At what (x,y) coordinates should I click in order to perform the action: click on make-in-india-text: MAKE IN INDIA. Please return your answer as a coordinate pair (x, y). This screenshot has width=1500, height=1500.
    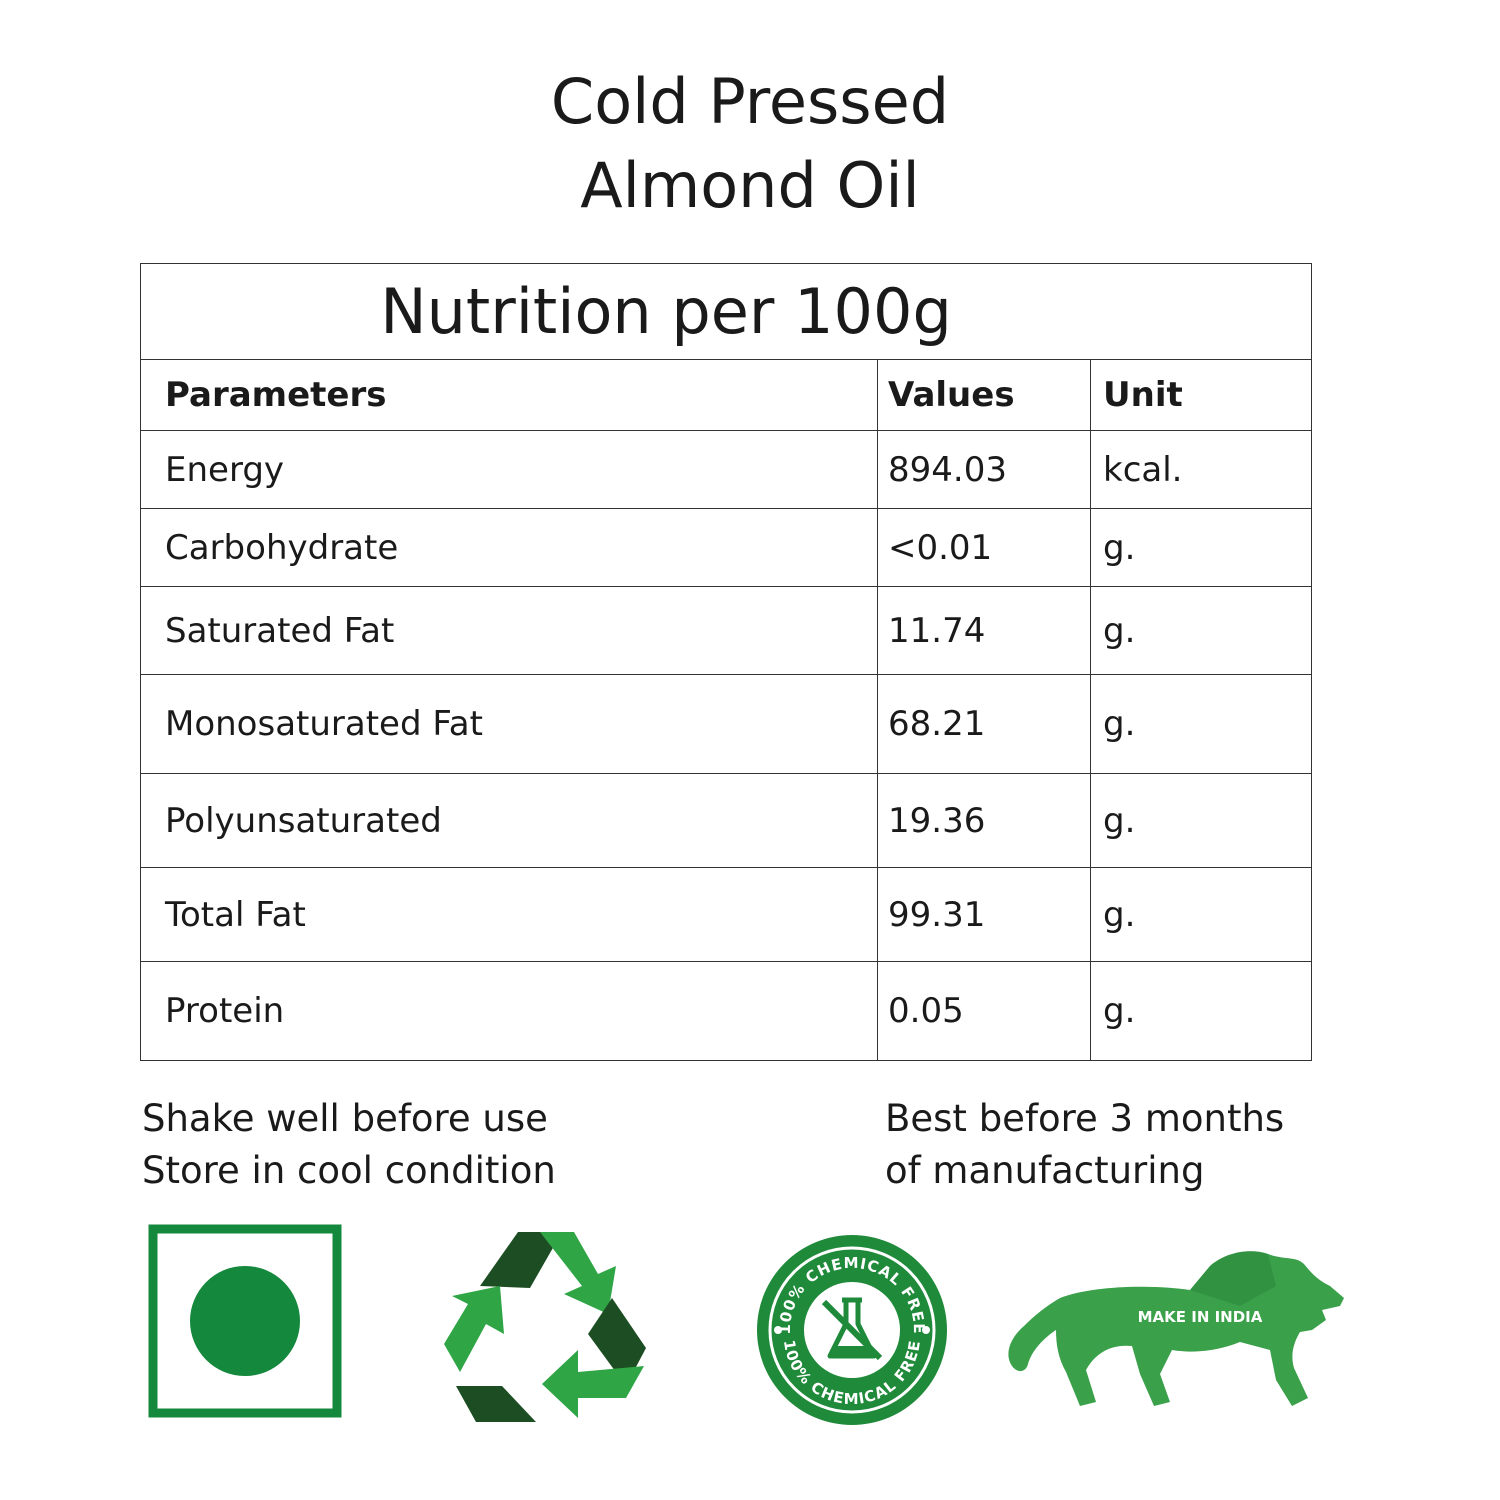
    Looking at the image, I should click on (1200, 1317).